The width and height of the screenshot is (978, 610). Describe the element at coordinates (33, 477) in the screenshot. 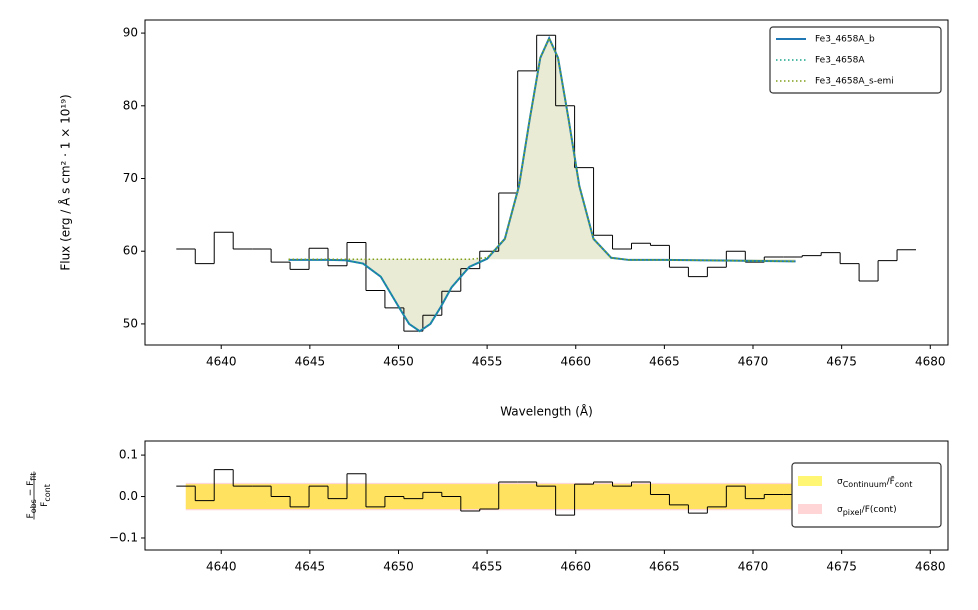

I see `subscript: fit` at that location.